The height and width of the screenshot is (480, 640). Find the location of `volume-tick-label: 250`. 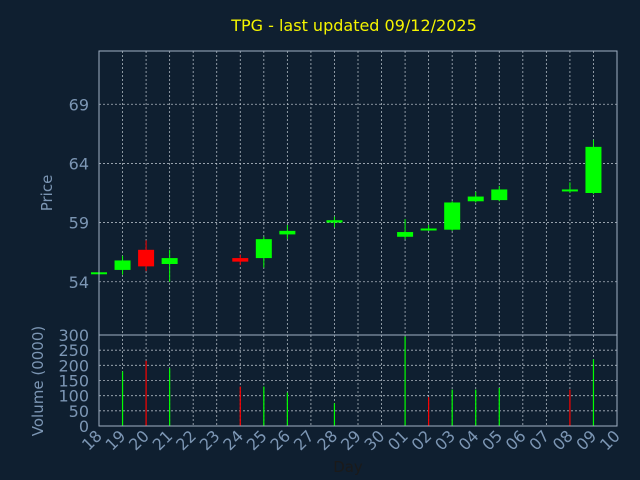

volume-tick-label: 250 is located at coordinates (73, 350).